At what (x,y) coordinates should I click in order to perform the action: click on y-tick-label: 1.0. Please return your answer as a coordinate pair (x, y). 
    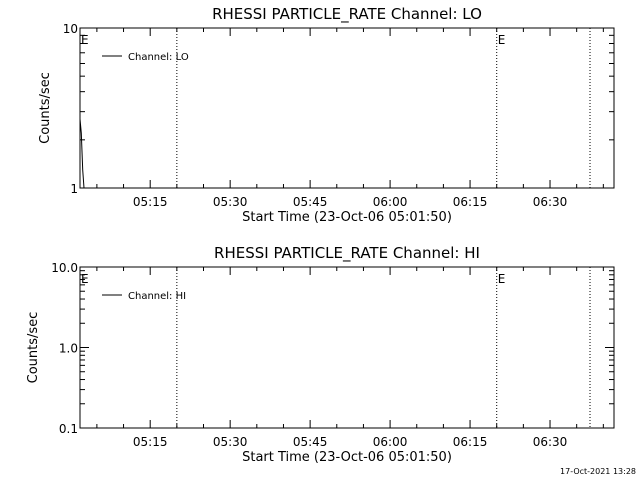
    Looking at the image, I should click on (68, 349).